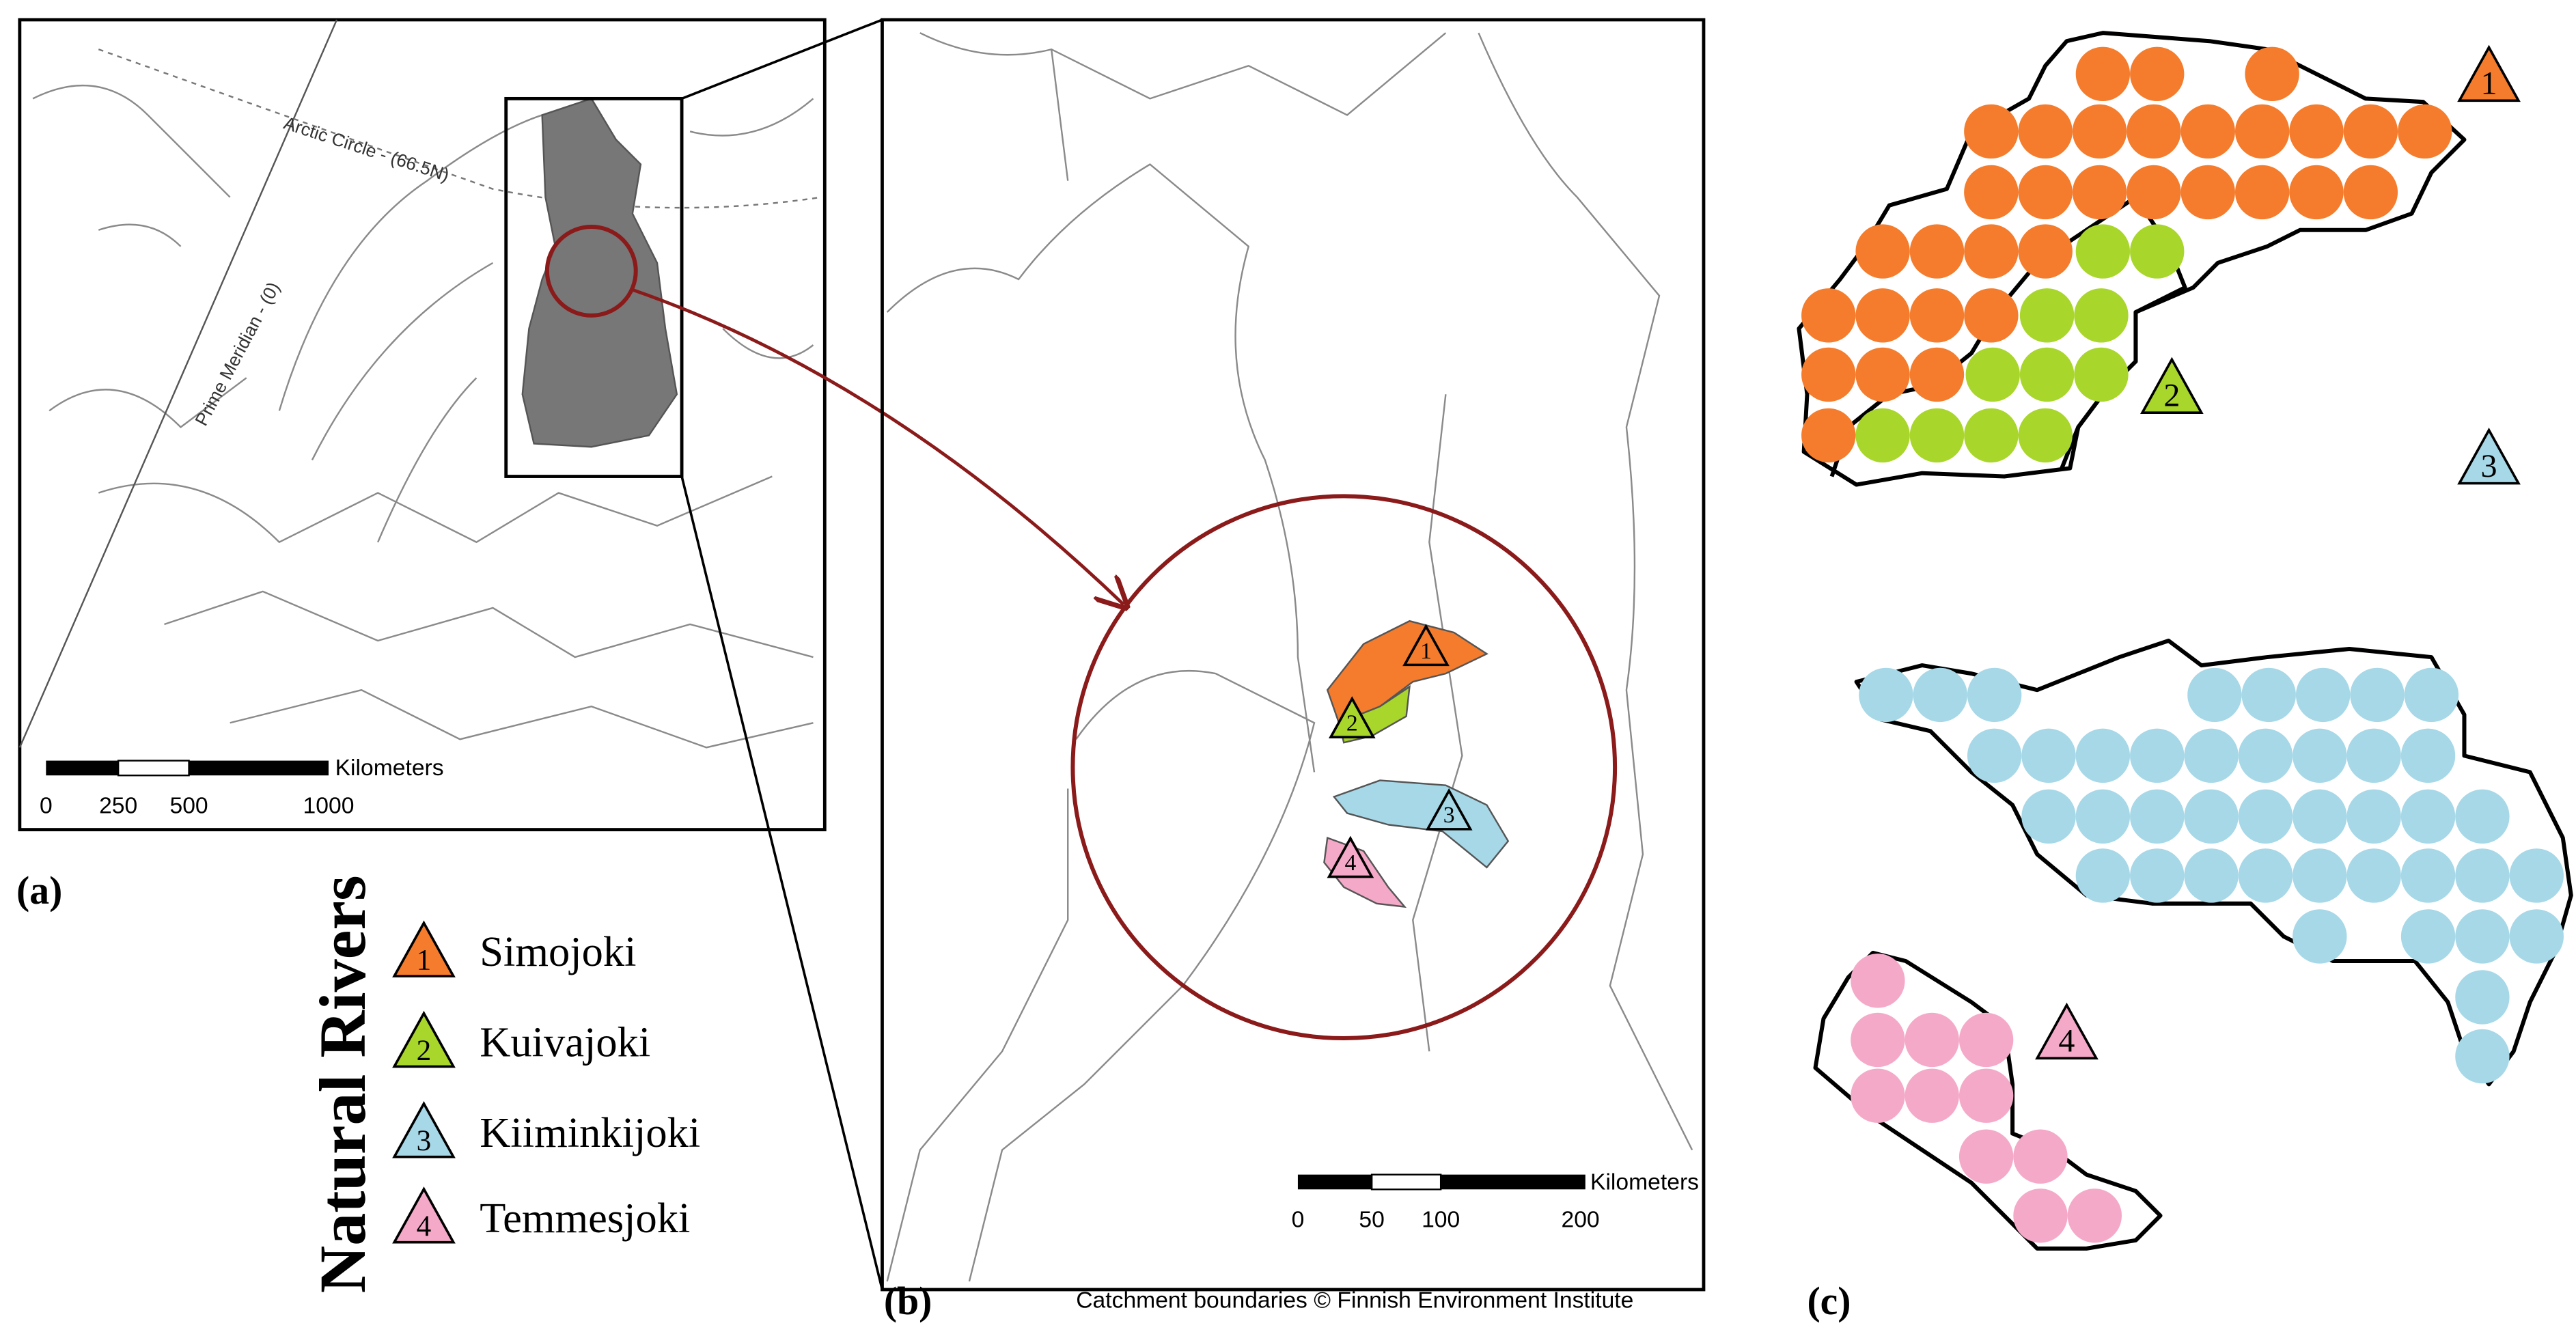 The image size is (2576, 1334). What do you see at coordinates (1495, 1200) in the screenshot?
I see `scale-bar-b: Kilometers 0 50 100 200` at bounding box center [1495, 1200].